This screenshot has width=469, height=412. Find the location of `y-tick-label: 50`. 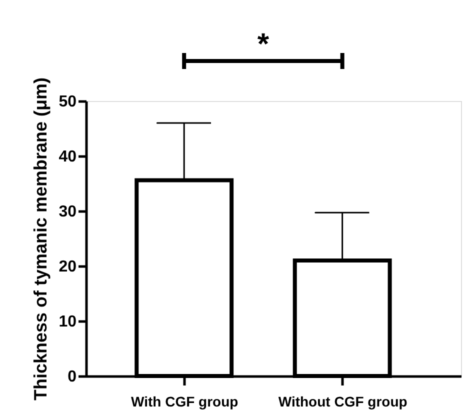

y-tick-label: 50 is located at coordinates (67, 102).